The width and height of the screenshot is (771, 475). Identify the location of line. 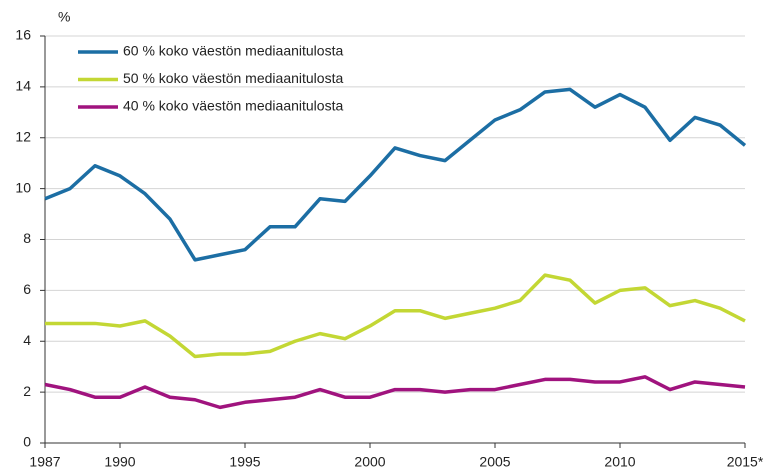
(395, 392).